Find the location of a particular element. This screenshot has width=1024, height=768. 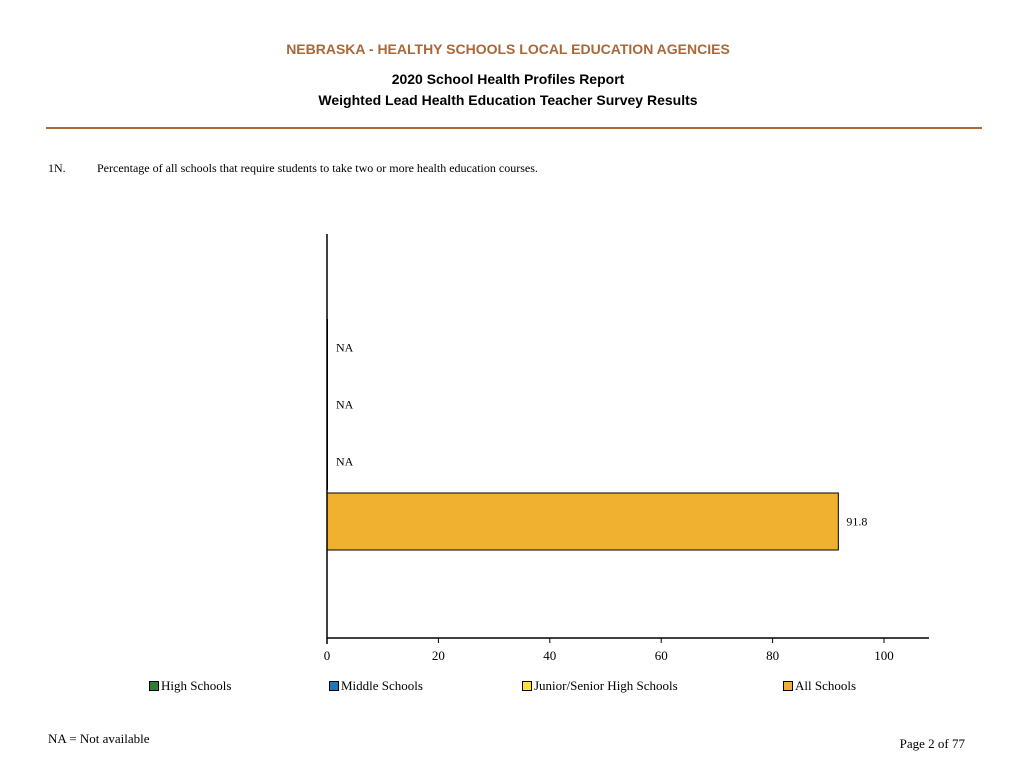

x-tick-label-40: 40 is located at coordinates (549, 655).